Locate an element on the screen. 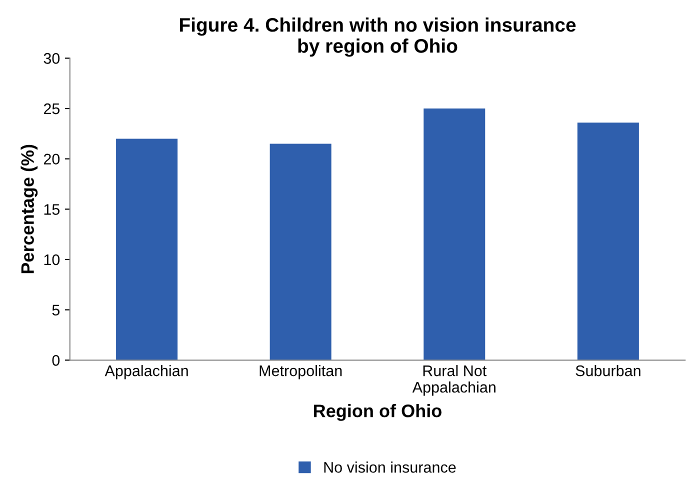 The image size is (692, 477). x-tick-label: Suburban is located at coordinates (608, 370).